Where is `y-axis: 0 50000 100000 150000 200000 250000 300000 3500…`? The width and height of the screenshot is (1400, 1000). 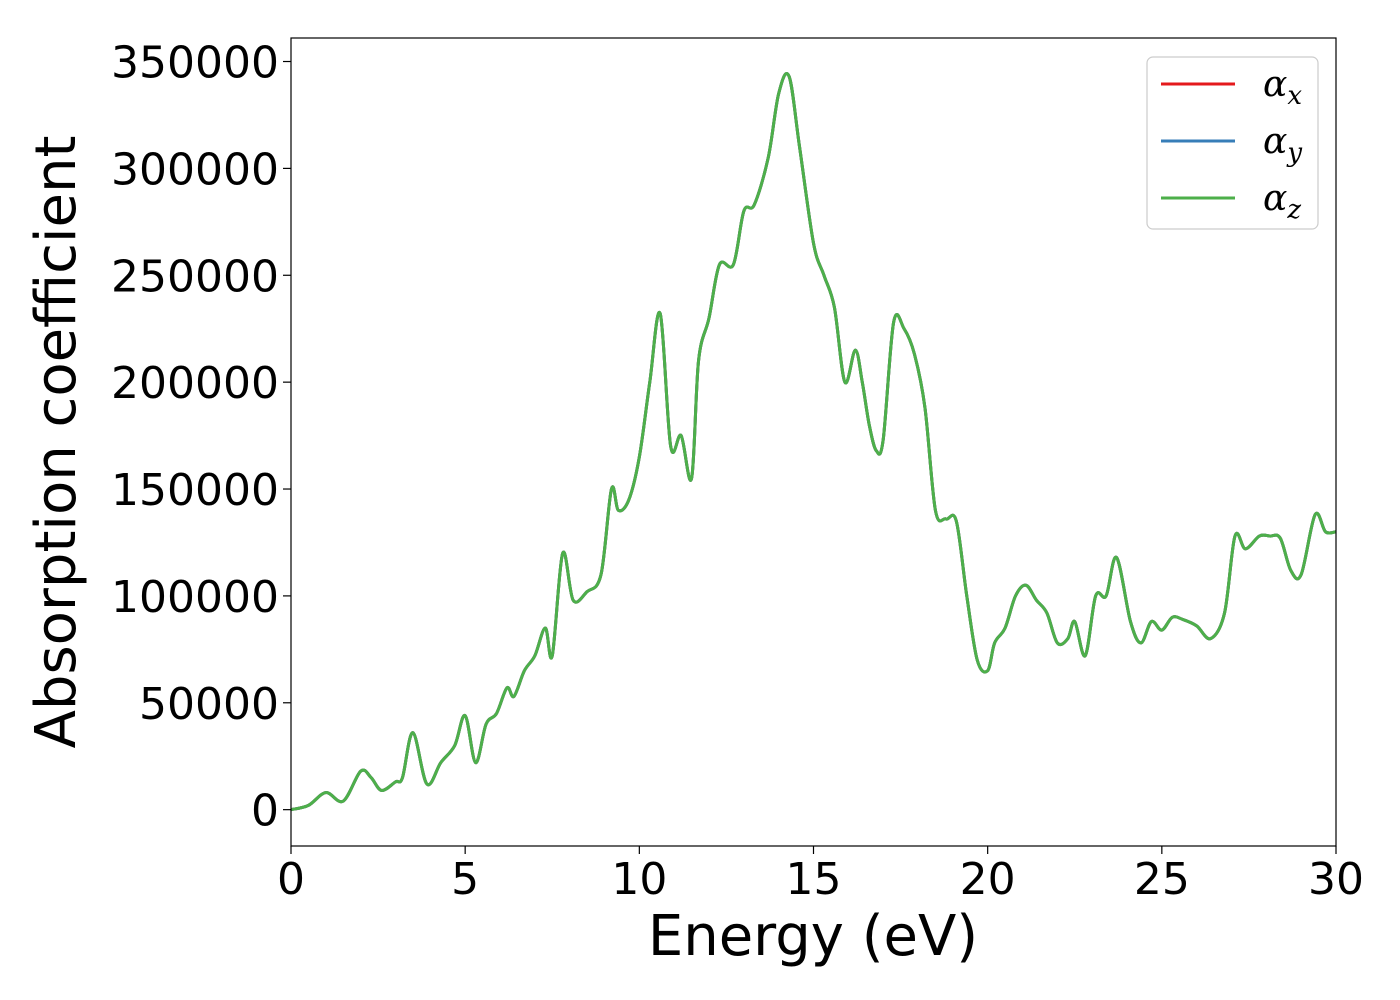 y-axis: 0 50000 100000 150000 200000 250000 300000 3500… is located at coordinates (201, 437).